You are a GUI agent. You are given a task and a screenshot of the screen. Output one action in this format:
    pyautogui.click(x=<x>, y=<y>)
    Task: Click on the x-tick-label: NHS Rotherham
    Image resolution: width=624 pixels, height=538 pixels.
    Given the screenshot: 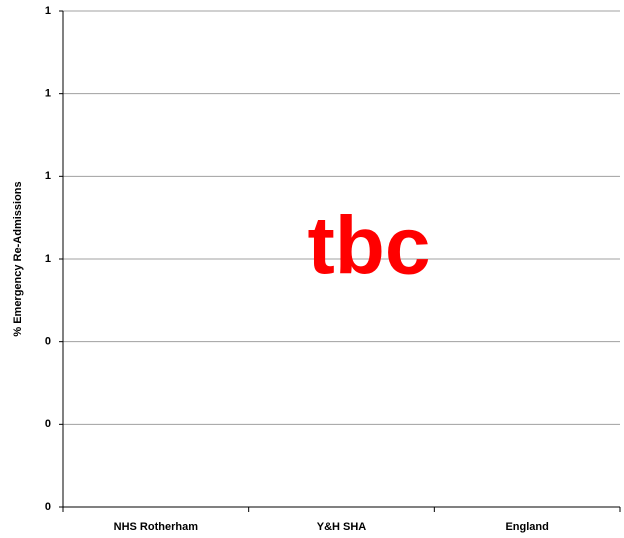 What is the action you would take?
    pyautogui.click(x=156, y=527)
    